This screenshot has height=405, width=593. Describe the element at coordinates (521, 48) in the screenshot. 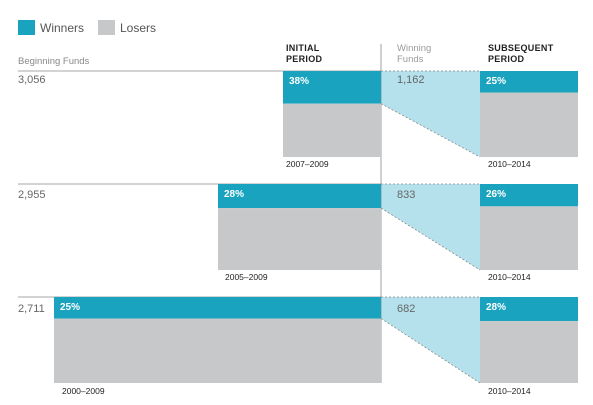

I see `header-subsequent-period-line1: SUBSEQUENT` at that location.